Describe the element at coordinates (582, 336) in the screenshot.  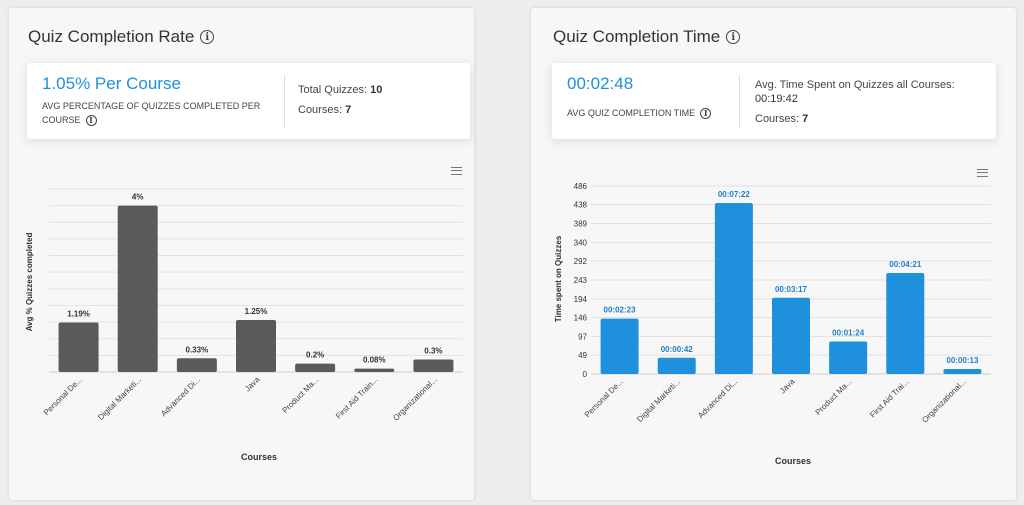
I see `y-tick-label: 97` at that location.